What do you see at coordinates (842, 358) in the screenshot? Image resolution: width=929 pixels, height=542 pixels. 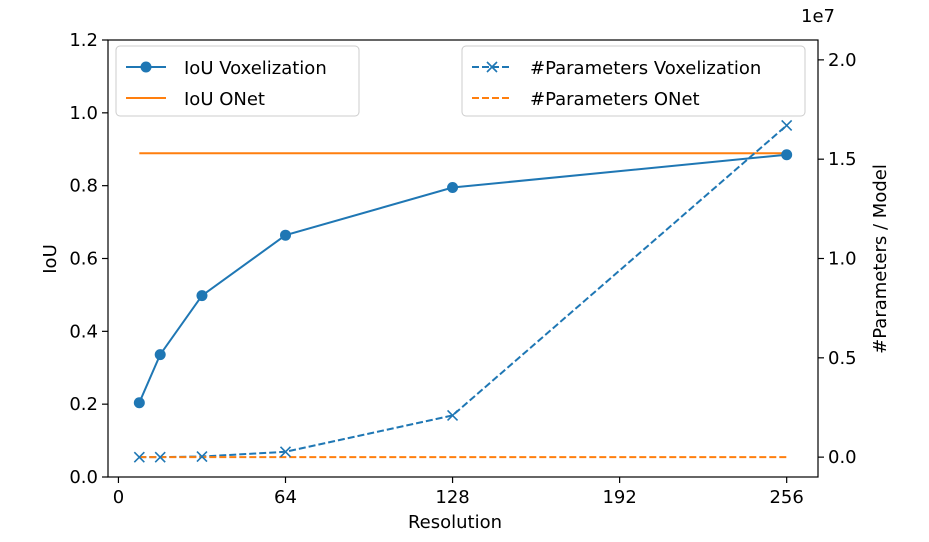 I see `y-right-tick-label: 0.5` at bounding box center [842, 358].